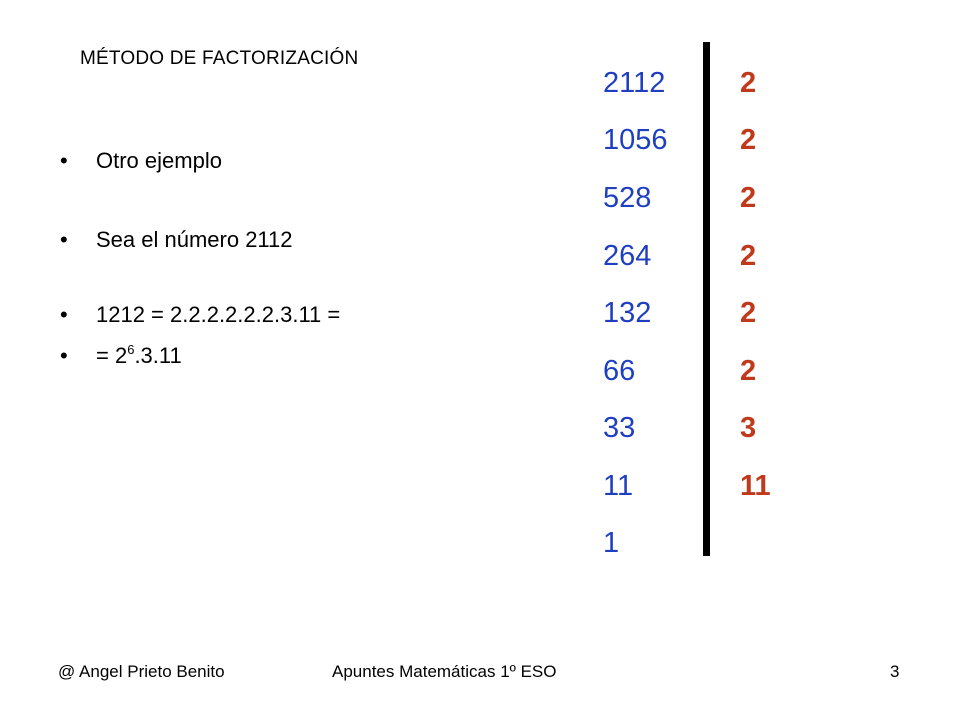 Image resolution: width=960 pixels, height=720 pixels. What do you see at coordinates (158, 355) in the screenshot?
I see `bullet-text-suffix: .3.11` at bounding box center [158, 355].